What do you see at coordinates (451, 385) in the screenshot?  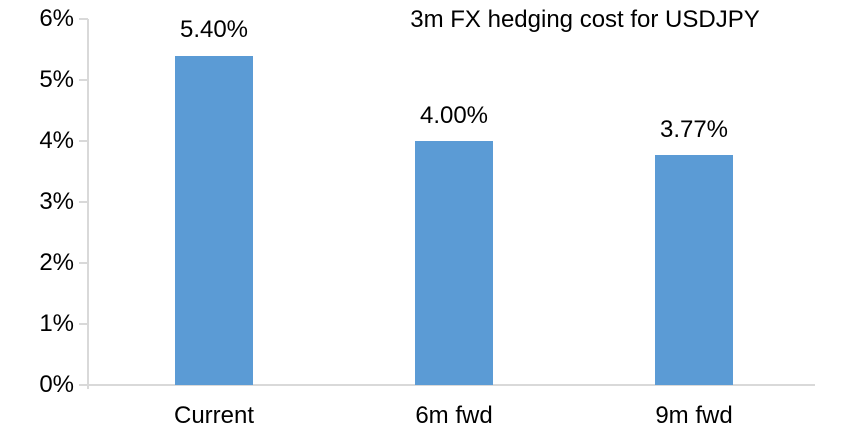 I see `x-axis-line` at bounding box center [451, 385].